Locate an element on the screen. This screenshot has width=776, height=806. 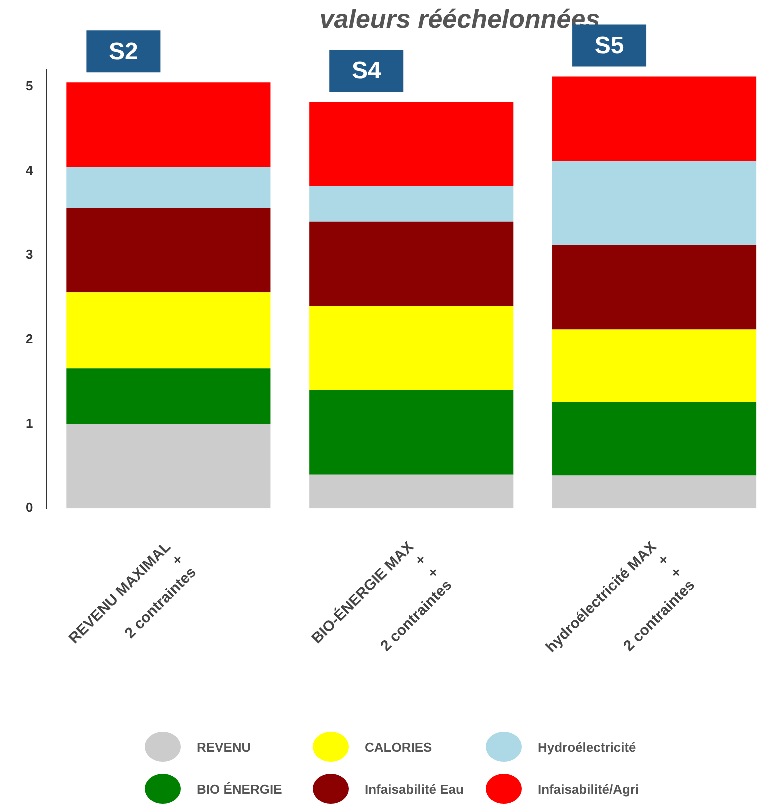
legend-label: Hydroélectricité is located at coordinates (587, 747).